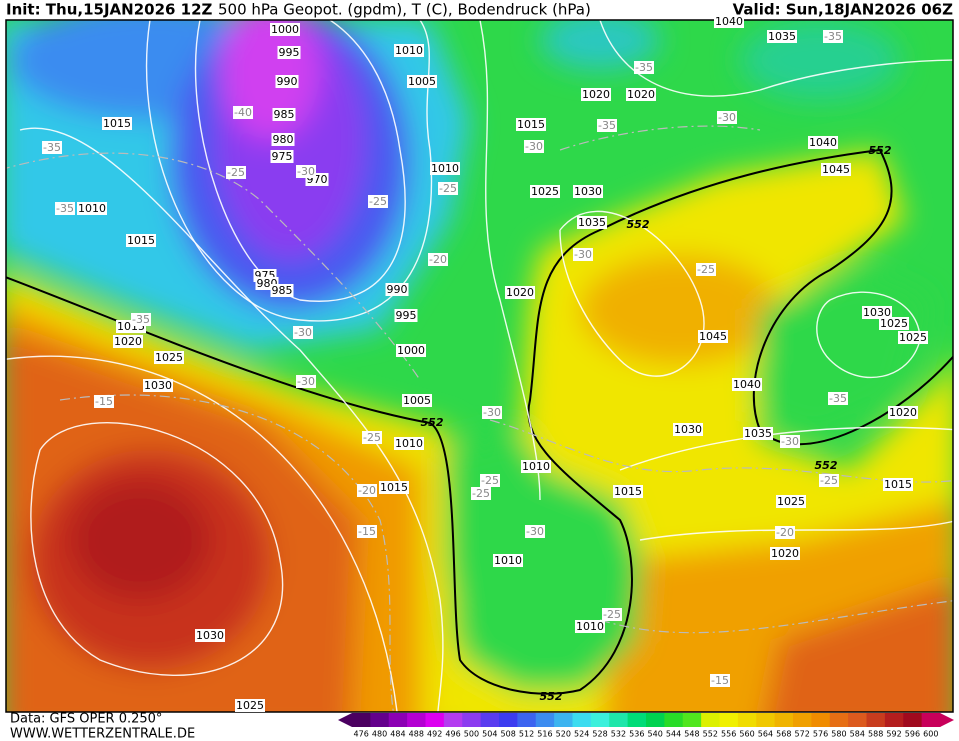 The height and width of the screenshot is (741, 959). I want to click on pressure-label: 1000, so click(285, 29).